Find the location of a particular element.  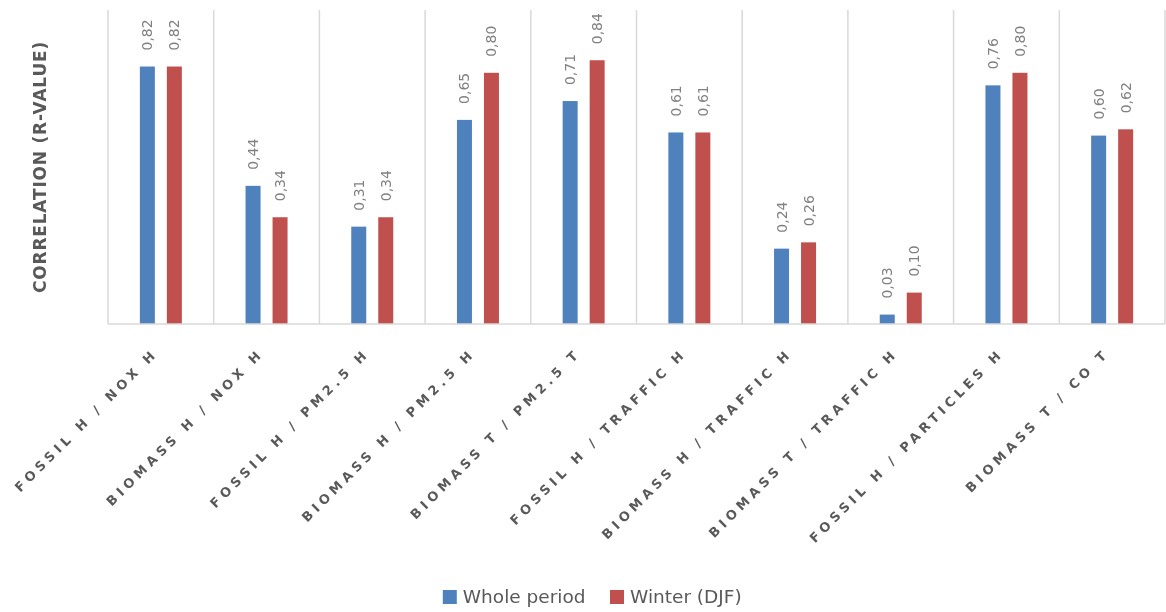

legend-label: Whole period is located at coordinates (524, 596).